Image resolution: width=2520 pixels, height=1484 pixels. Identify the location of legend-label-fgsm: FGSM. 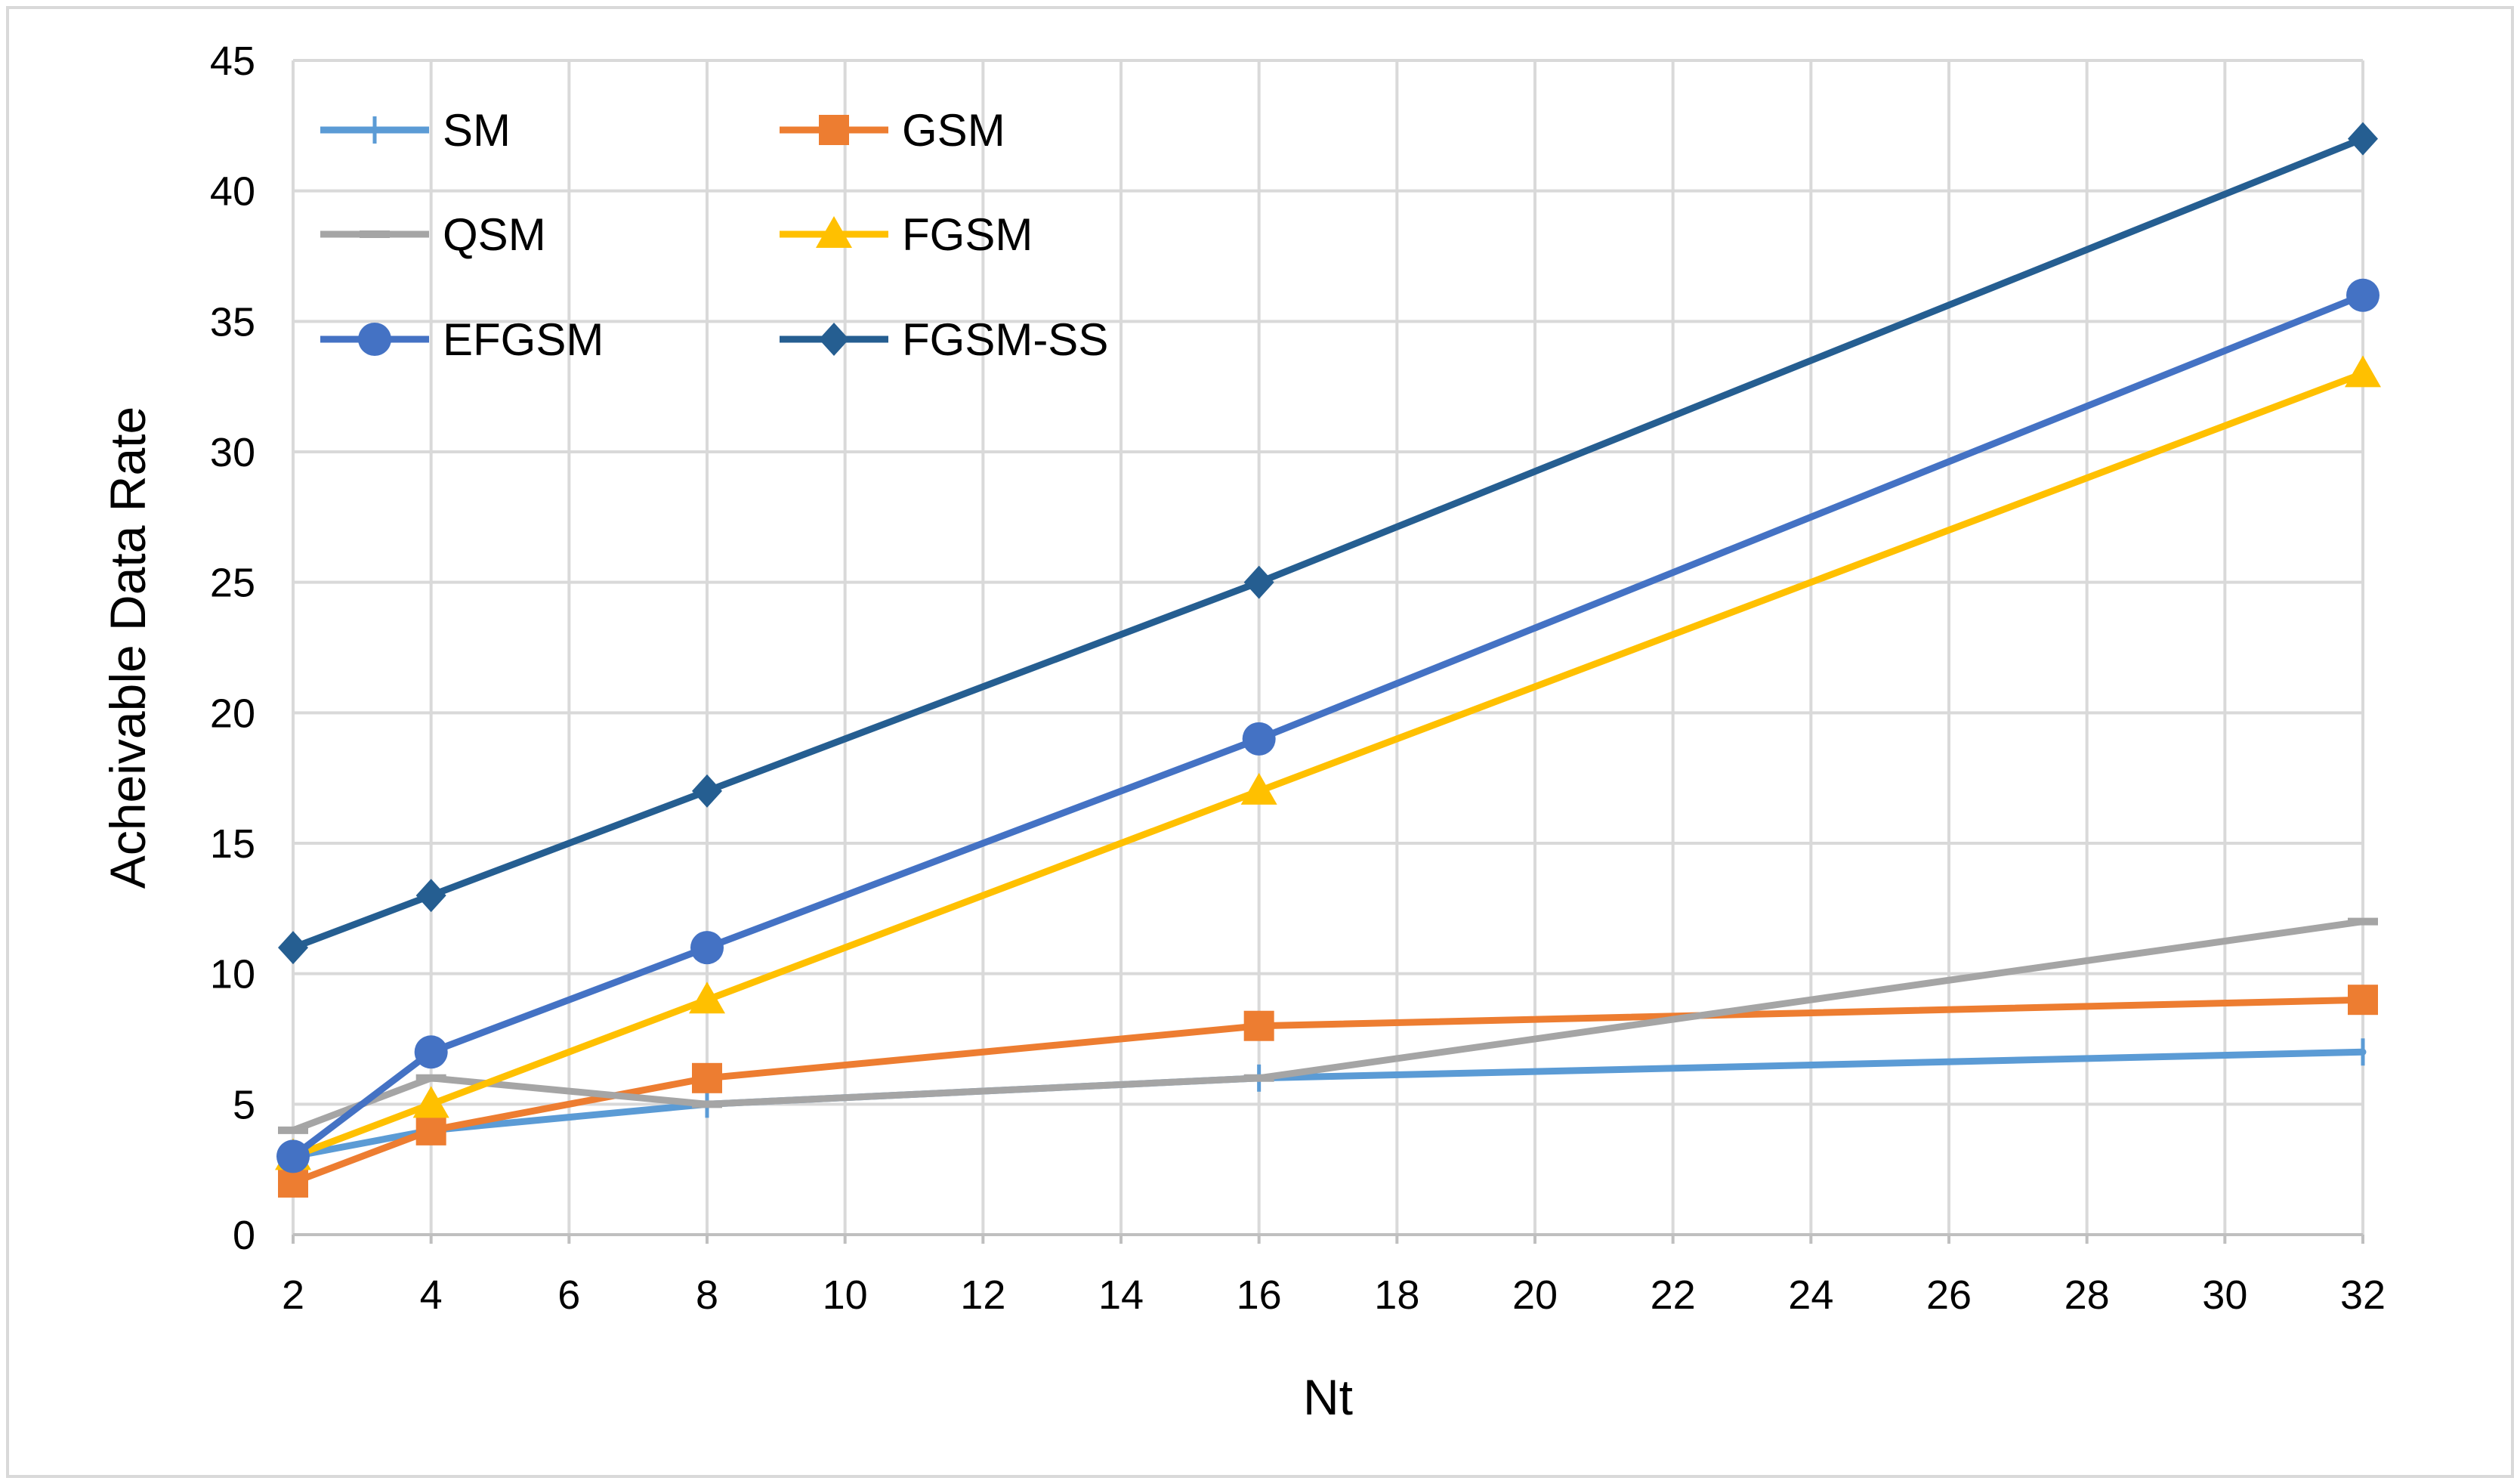
(967, 234).